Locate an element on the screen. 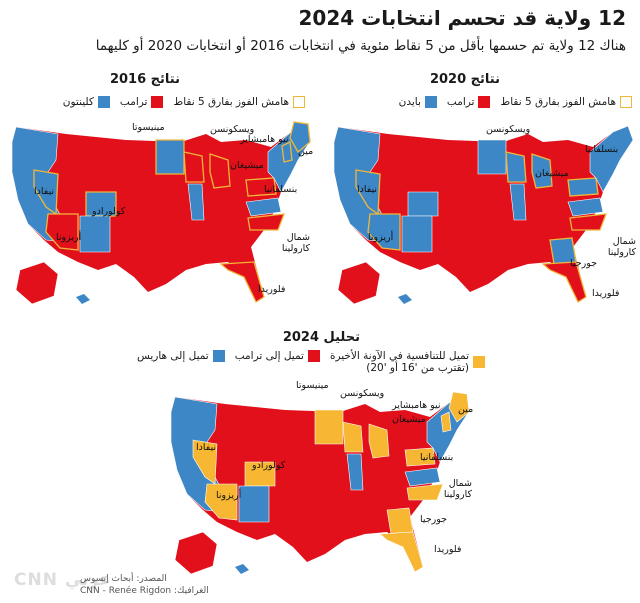 Image resolution: width=640 pixels, height=603 pixels. label-2016-wisconsin: ويسكونسن is located at coordinates (232, 129).